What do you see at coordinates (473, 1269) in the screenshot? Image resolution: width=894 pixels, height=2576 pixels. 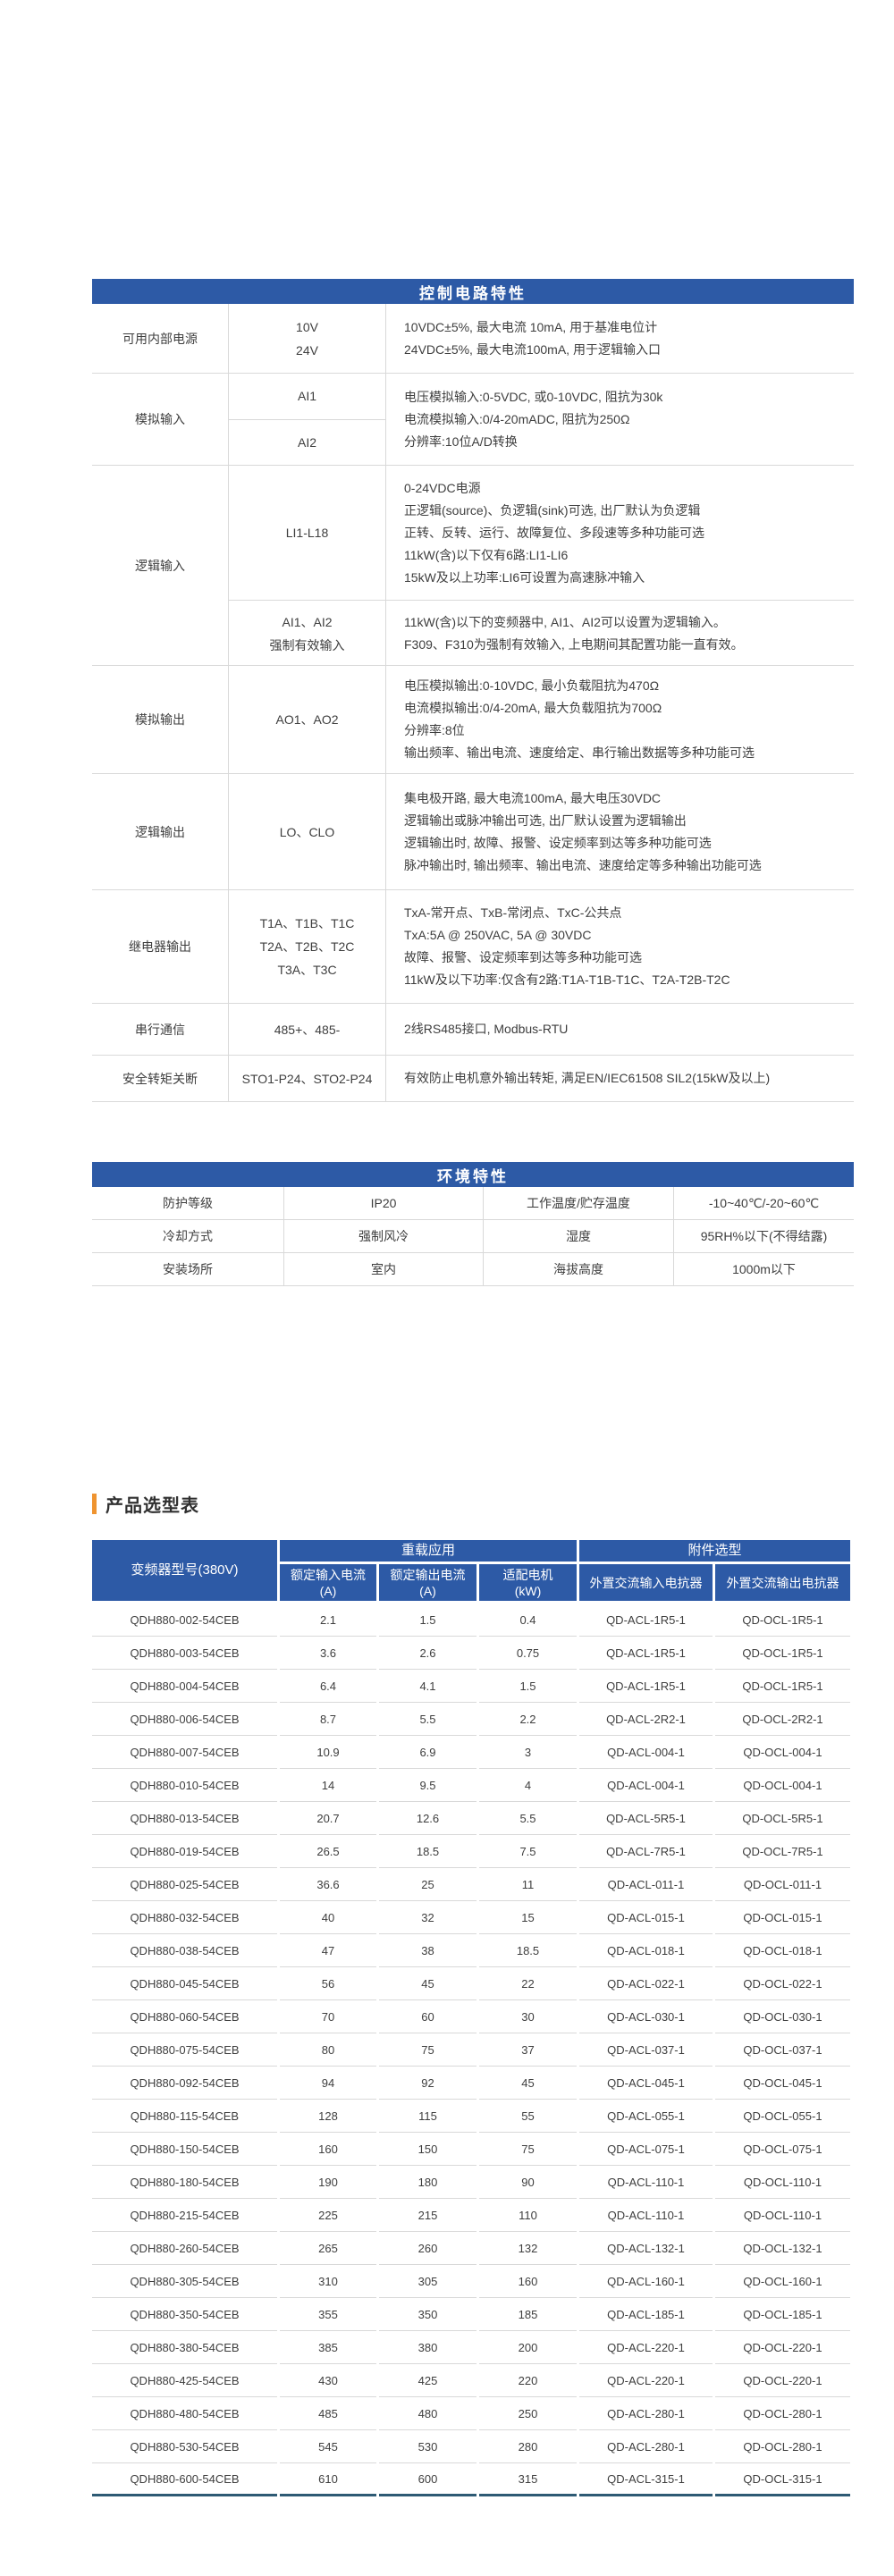 I see `env-row: 安装场所 室内 海拔高度 1000m以下` at bounding box center [473, 1269].